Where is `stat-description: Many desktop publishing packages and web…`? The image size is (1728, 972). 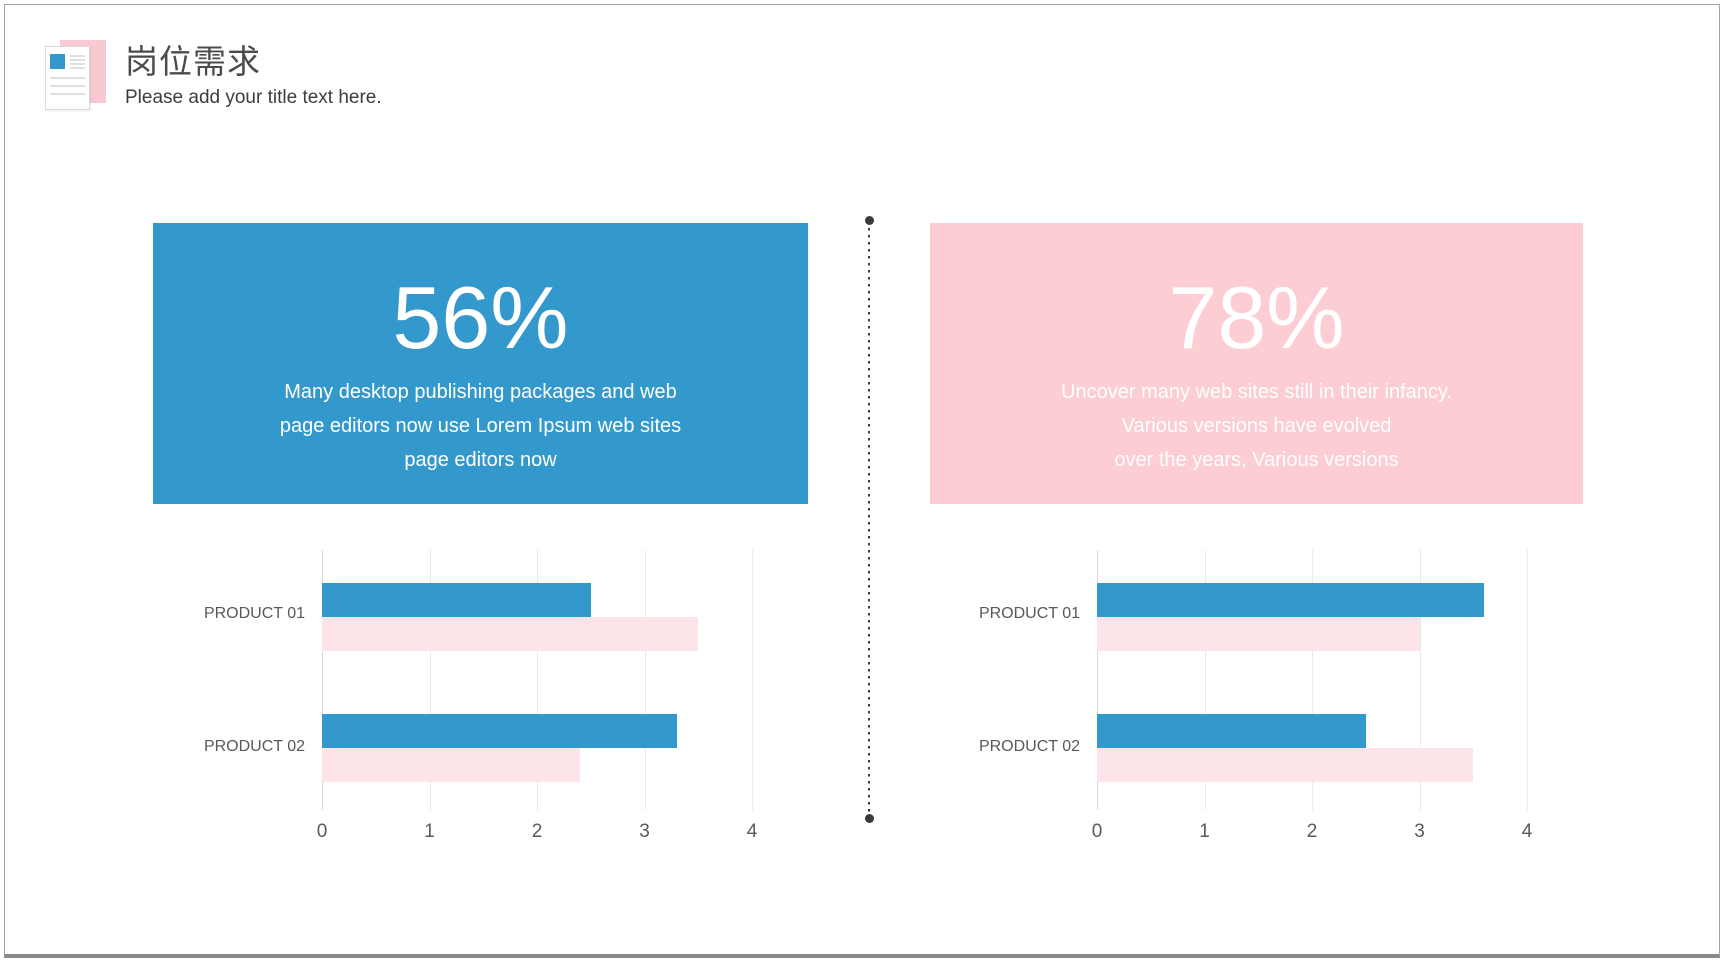
stat-description: Many desktop publishing packages and web… is located at coordinates (480, 426).